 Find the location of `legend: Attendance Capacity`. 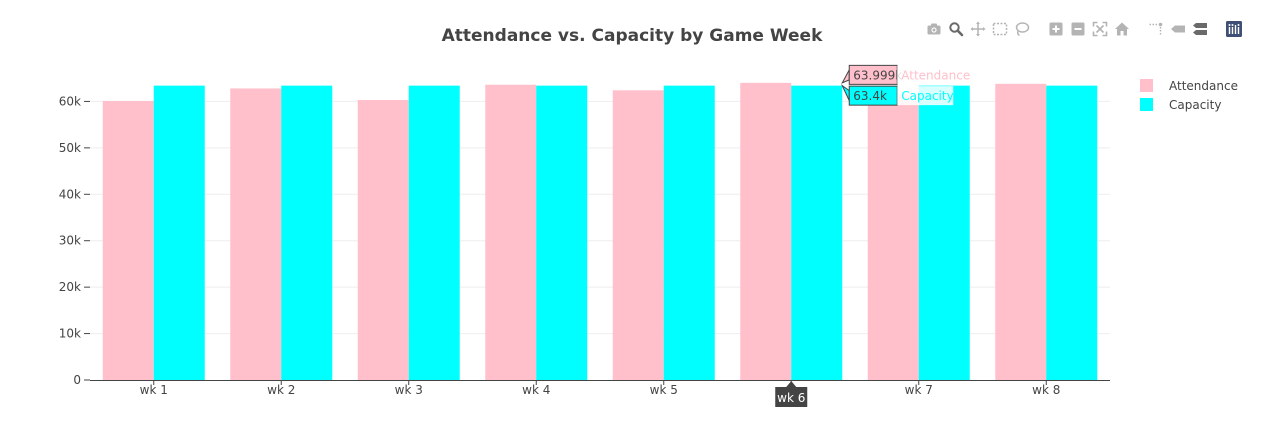

legend: Attendance Capacity is located at coordinates (1189, 95).